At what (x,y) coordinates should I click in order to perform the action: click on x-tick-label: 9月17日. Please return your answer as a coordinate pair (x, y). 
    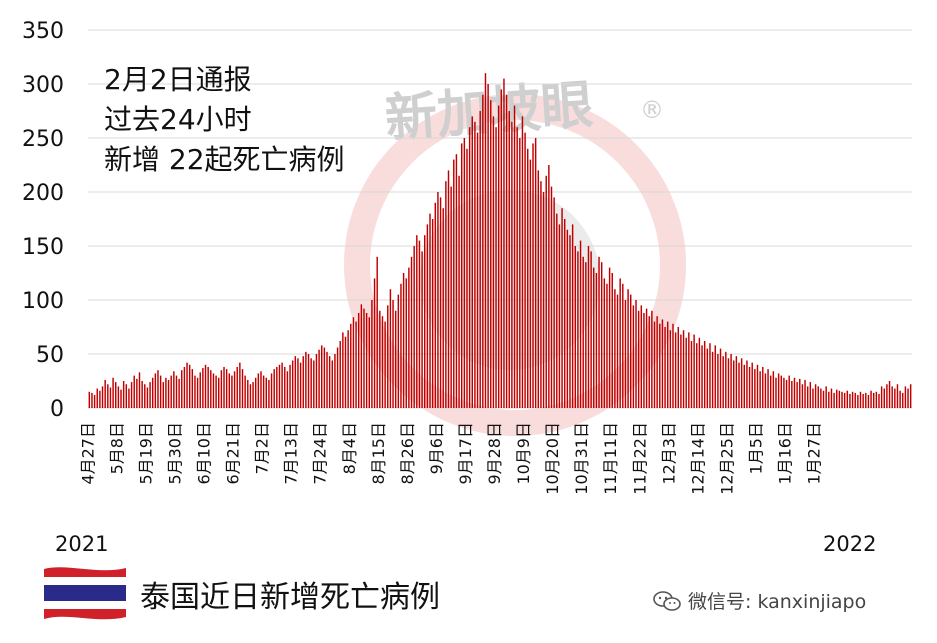
    Looking at the image, I should click on (465, 453).